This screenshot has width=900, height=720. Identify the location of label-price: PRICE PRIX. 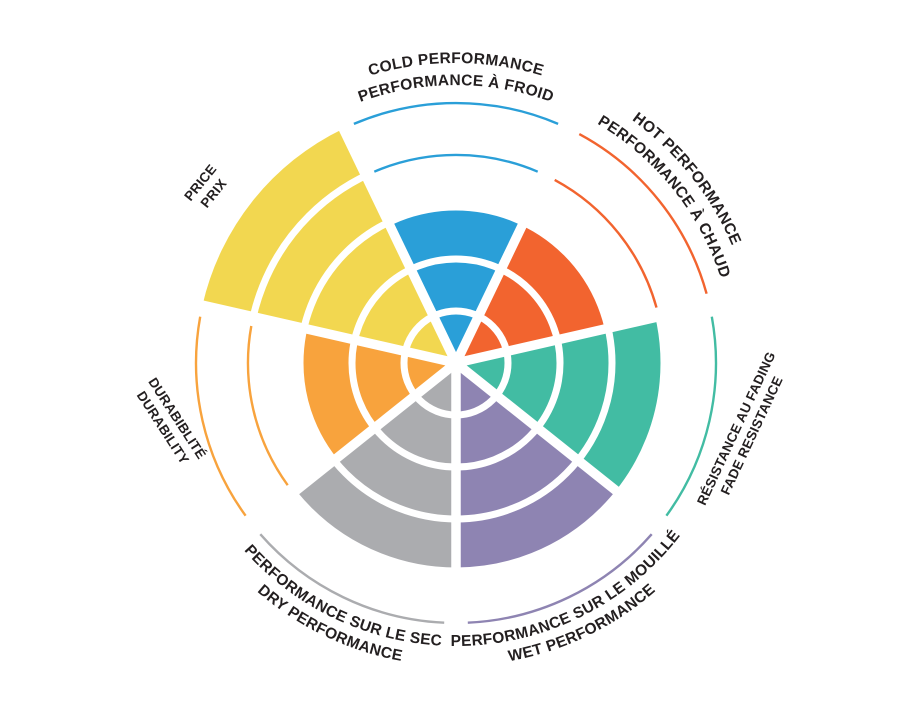
(205, 186).